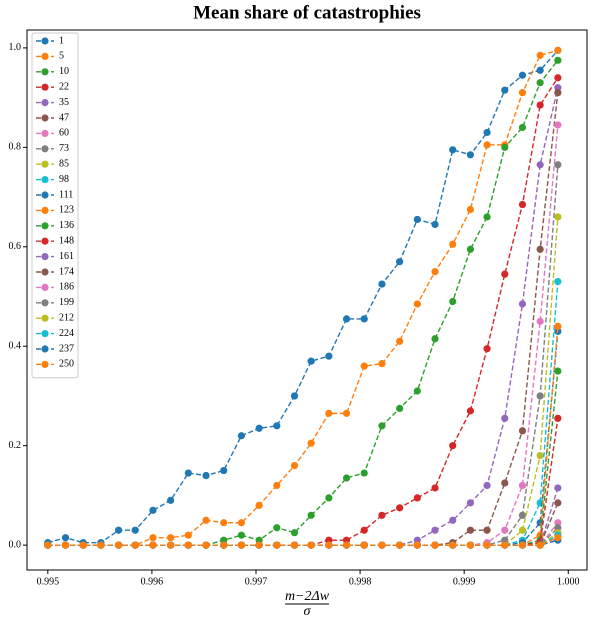  What do you see at coordinates (308, 611) in the screenshot?
I see `x-label-denominator: σ` at bounding box center [308, 611].